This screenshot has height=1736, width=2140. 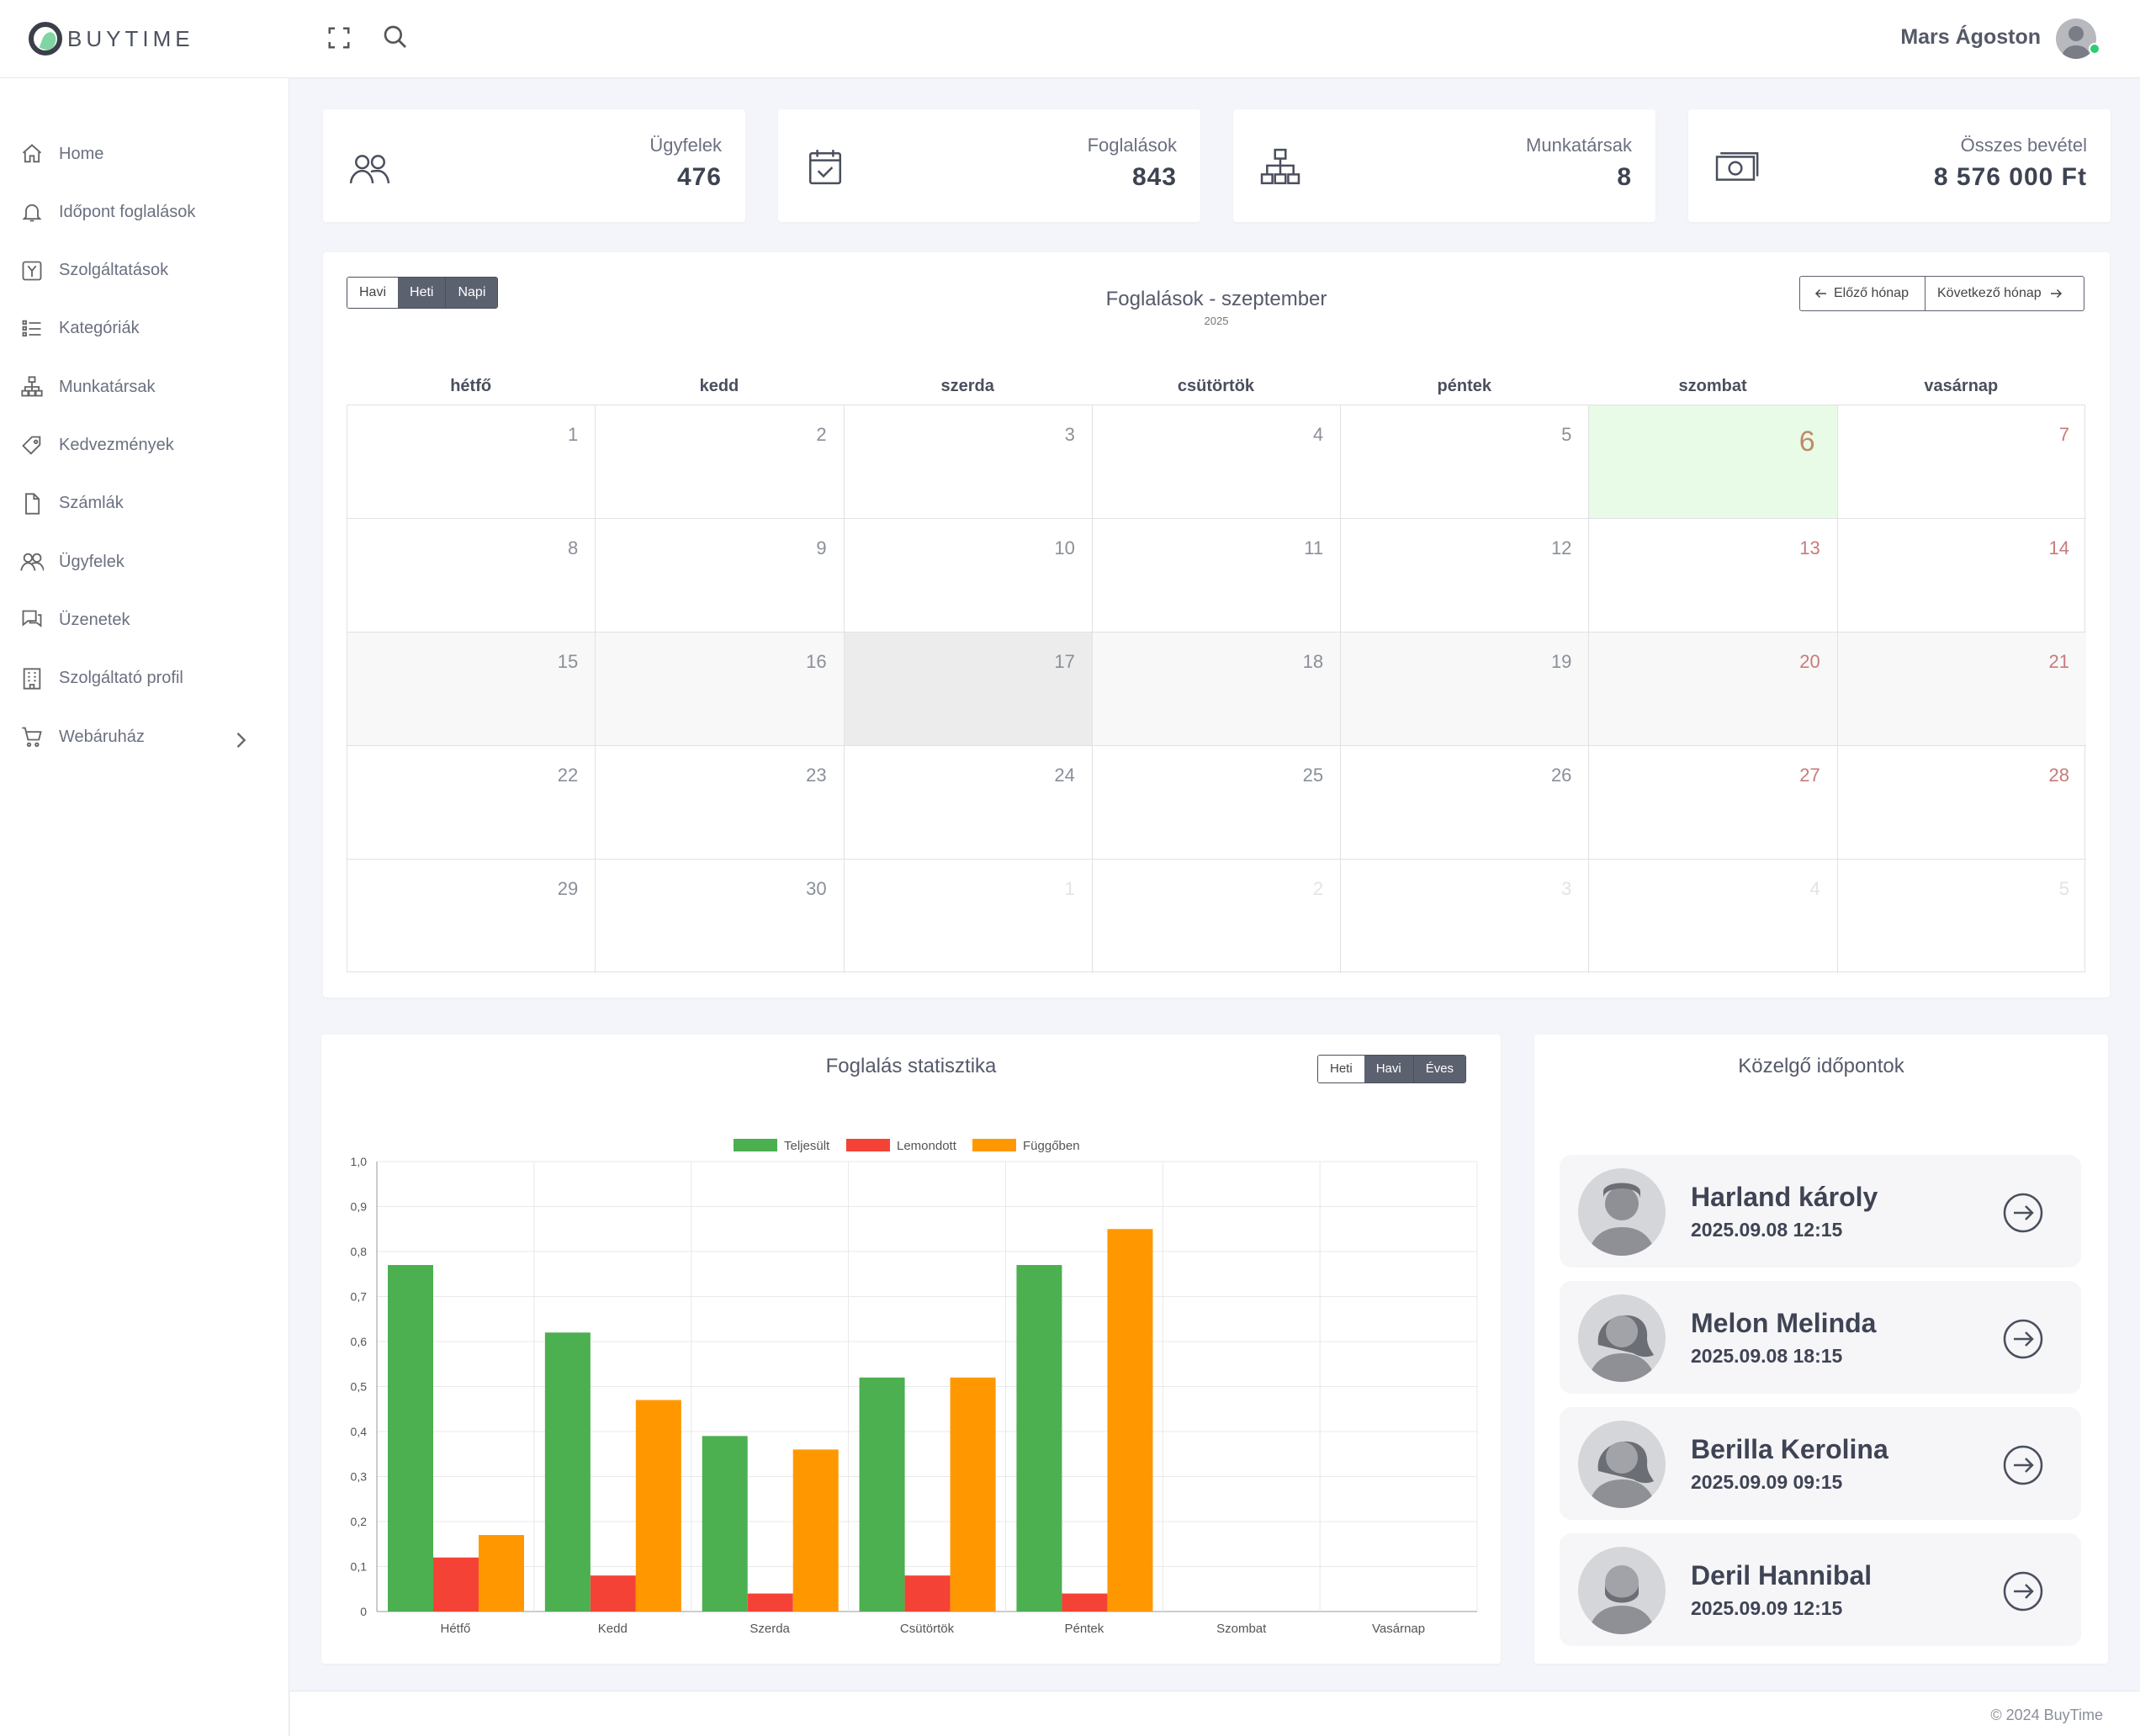 What do you see at coordinates (1961, 689) in the screenshot?
I see `calendar-day: 21` at bounding box center [1961, 689].